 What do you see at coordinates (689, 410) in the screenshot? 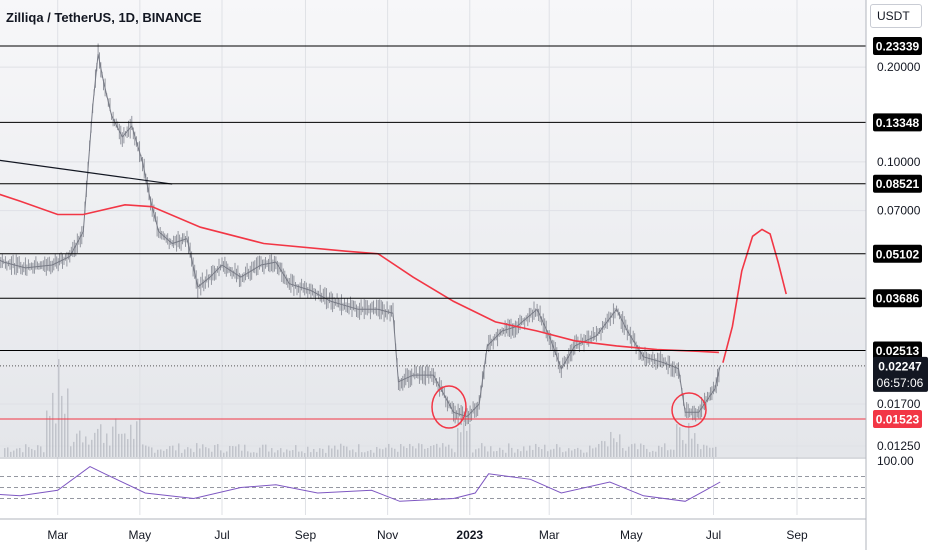
I see `bottom-circle` at bounding box center [689, 410].